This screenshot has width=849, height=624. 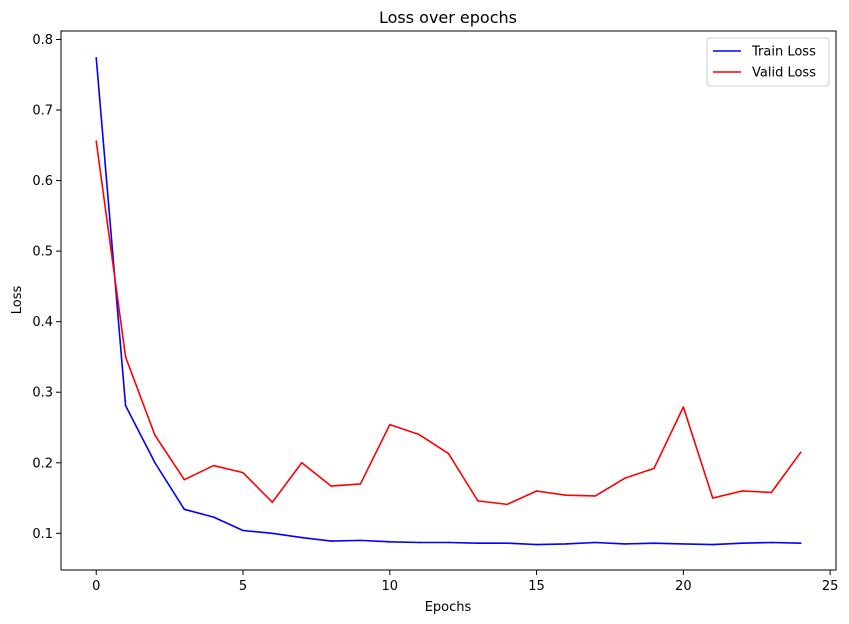 What do you see at coordinates (46, 287) in the screenshot?
I see `y-axis-ticks: 0.1 0.2 0.3 0.4 0.5 0.6 0.7 0.8` at bounding box center [46, 287].